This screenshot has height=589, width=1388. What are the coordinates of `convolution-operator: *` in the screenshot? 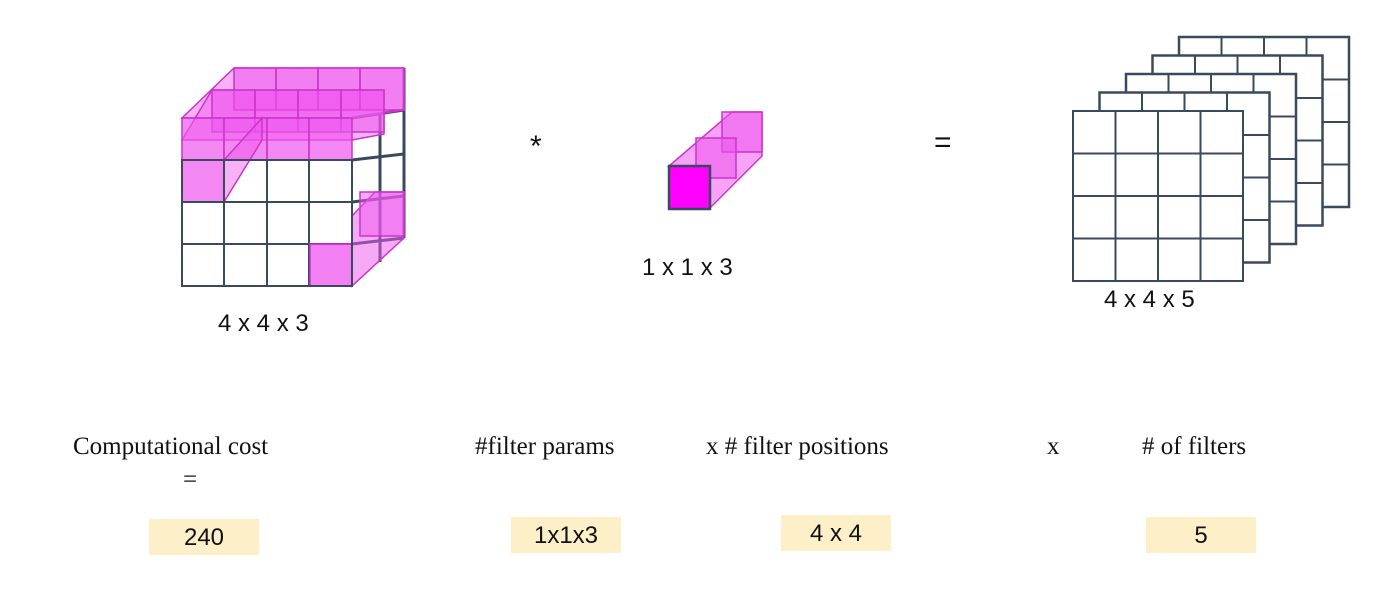 It's located at (536, 146).